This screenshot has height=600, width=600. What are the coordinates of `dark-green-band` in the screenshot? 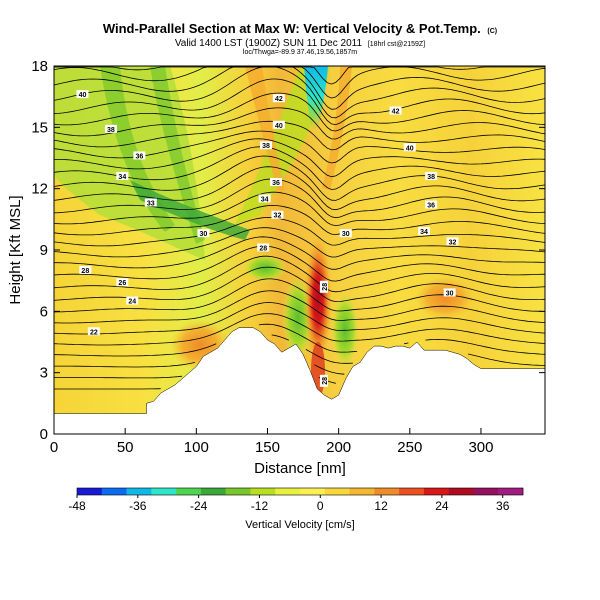 It's located at (190, 210).